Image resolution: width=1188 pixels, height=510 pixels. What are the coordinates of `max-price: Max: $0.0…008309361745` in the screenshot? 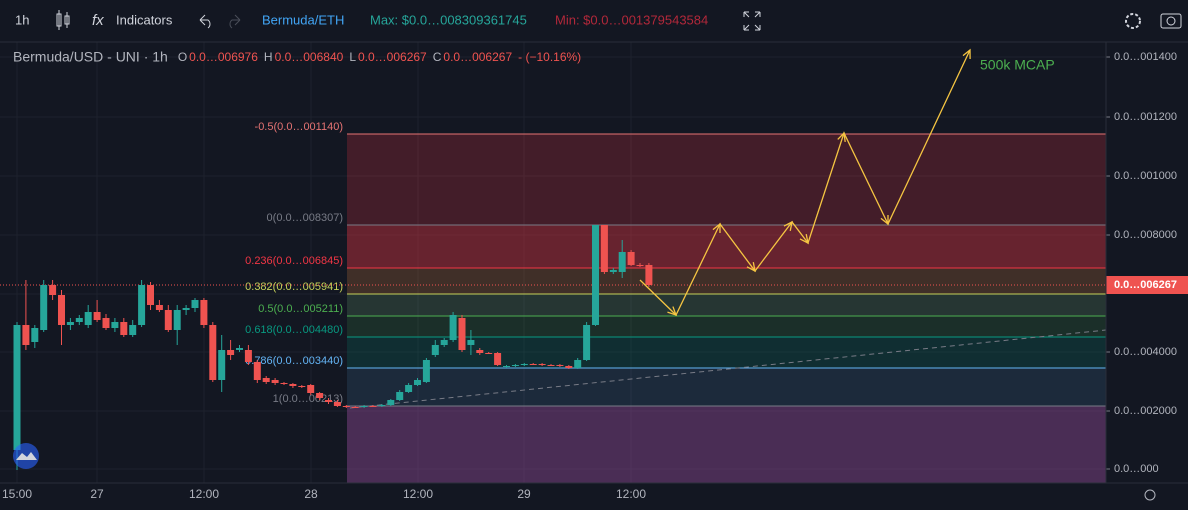 It's located at (448, 19).